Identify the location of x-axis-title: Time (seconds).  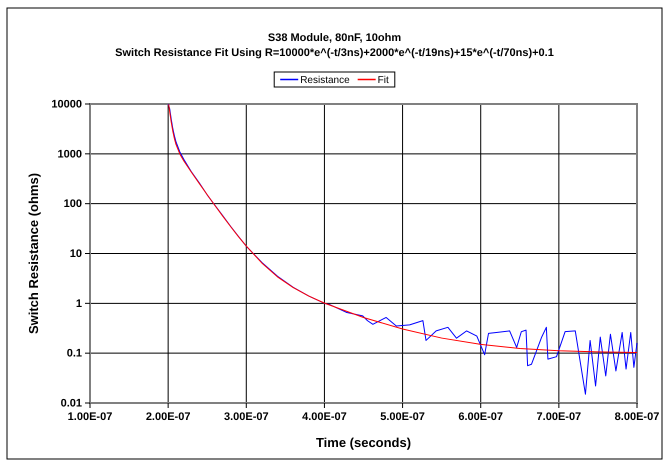
(364, 442).